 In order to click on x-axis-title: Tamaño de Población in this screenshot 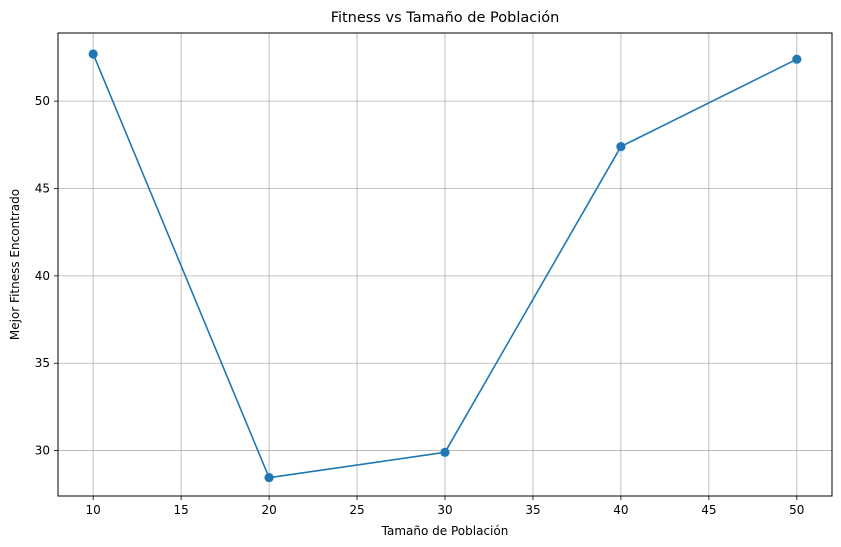, I will do `click(445, 531)`.